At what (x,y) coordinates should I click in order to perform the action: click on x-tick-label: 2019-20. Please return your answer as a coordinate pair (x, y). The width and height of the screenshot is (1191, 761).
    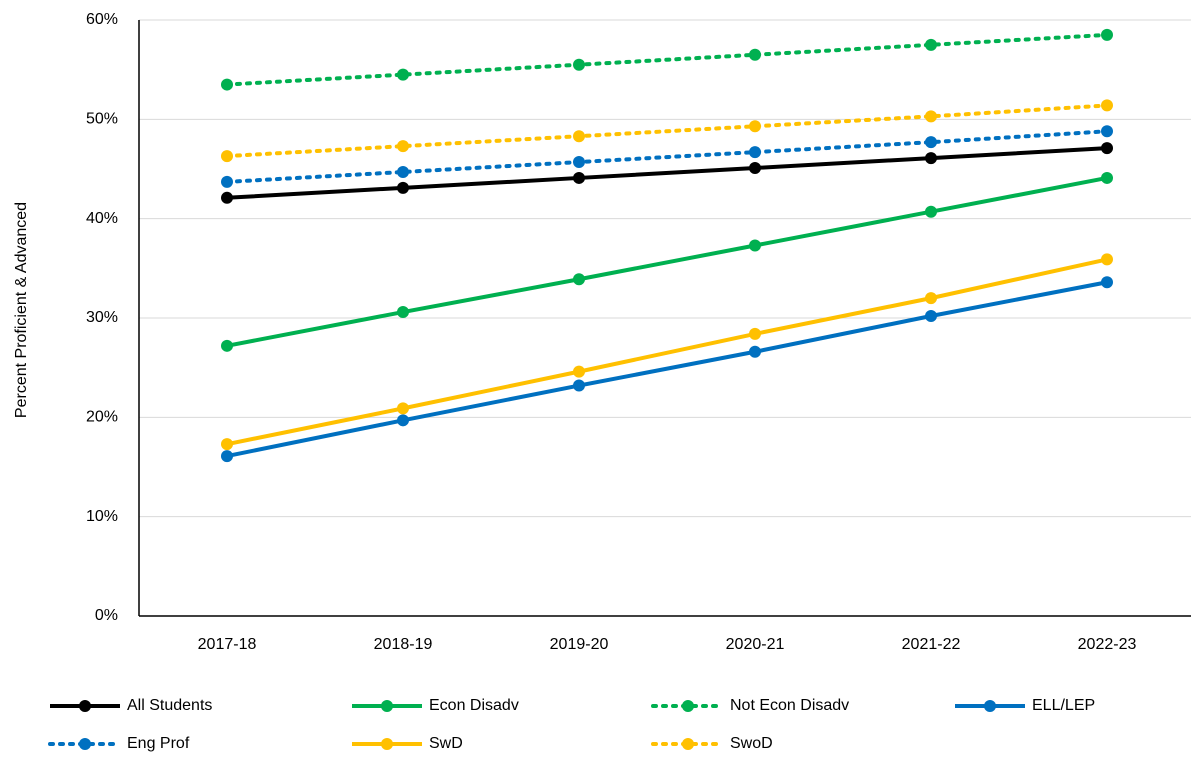
    Looking at the image, I should click on (579, 644).